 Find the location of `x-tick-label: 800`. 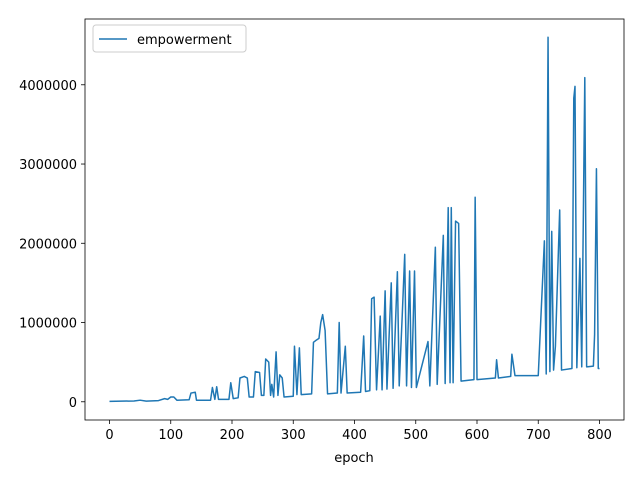

x-tick-label: 800 is located at coordinates (599, 435).